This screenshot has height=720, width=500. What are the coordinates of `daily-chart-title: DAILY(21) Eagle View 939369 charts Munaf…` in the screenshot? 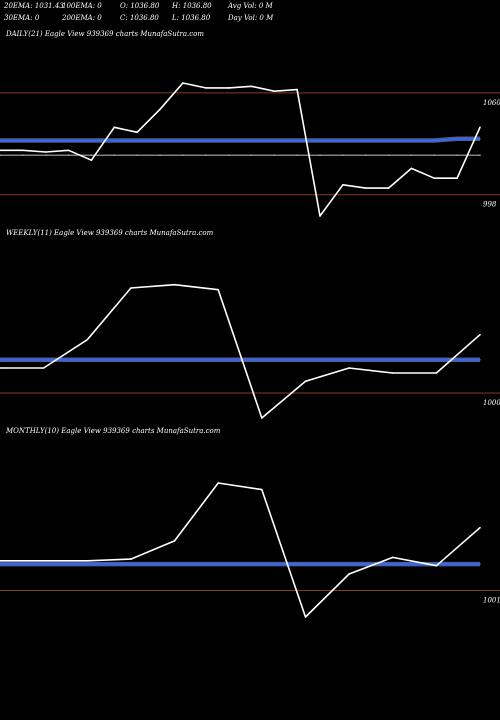 It's located at (104, 34).